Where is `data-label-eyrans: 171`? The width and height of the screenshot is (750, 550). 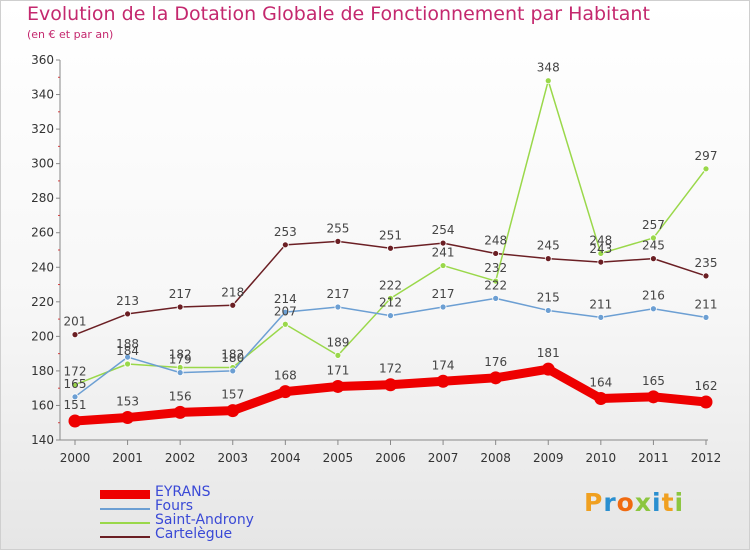
data-label-eyrans: 171 is located at coordinates (337, 370).